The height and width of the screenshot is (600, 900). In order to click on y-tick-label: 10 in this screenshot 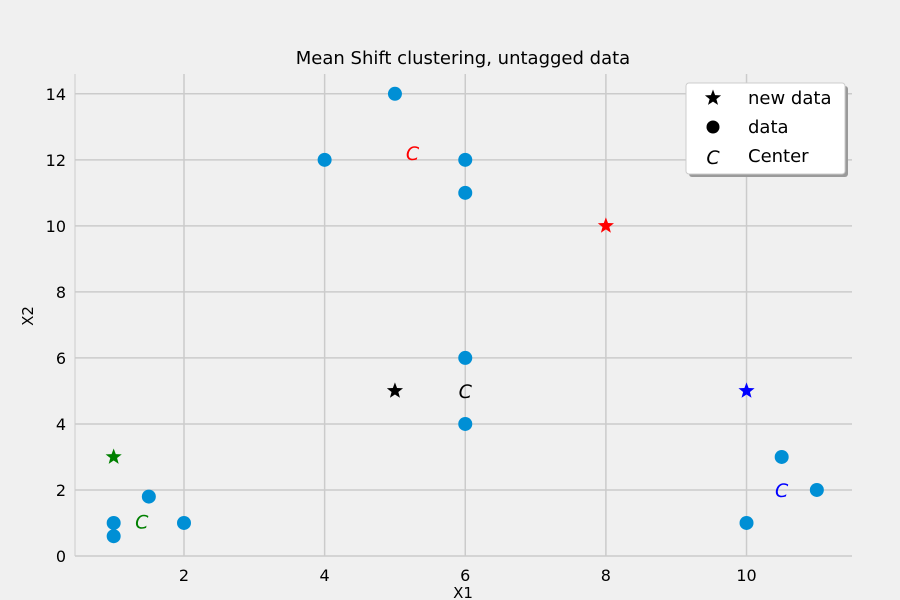, I will do `click(56, 226)`.